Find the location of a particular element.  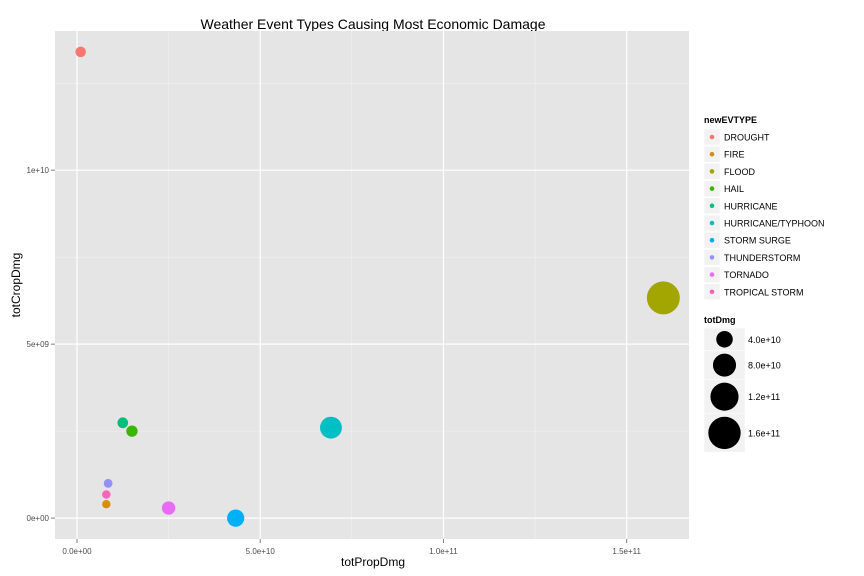

point-tornado is located at coordinates (168, 508).